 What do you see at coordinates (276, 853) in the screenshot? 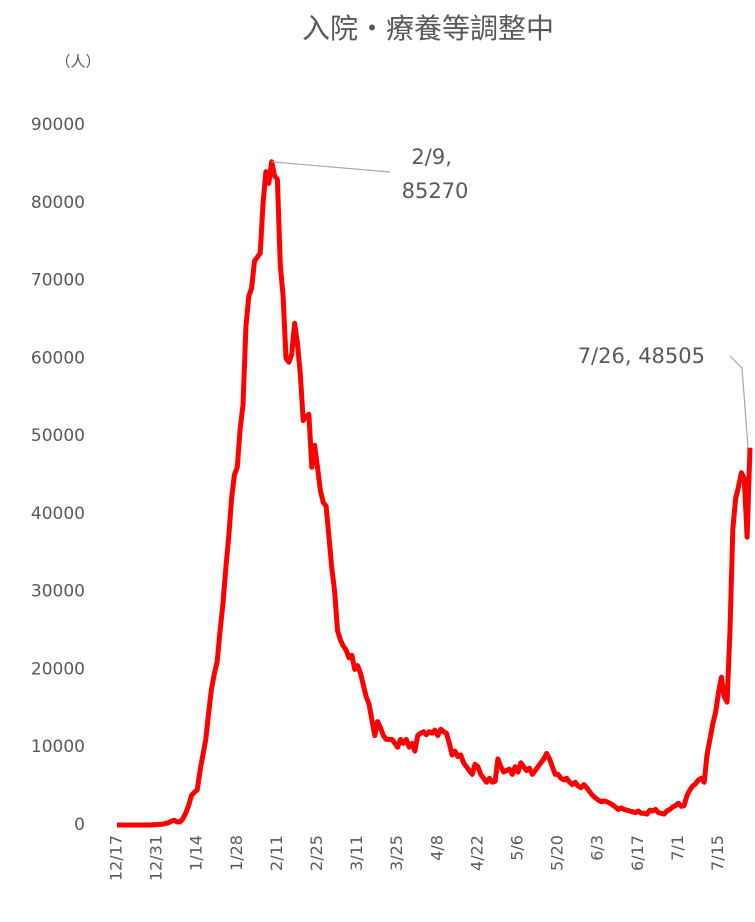
I see `x-tick-label: 2/11` at bounding box center [276, 853].